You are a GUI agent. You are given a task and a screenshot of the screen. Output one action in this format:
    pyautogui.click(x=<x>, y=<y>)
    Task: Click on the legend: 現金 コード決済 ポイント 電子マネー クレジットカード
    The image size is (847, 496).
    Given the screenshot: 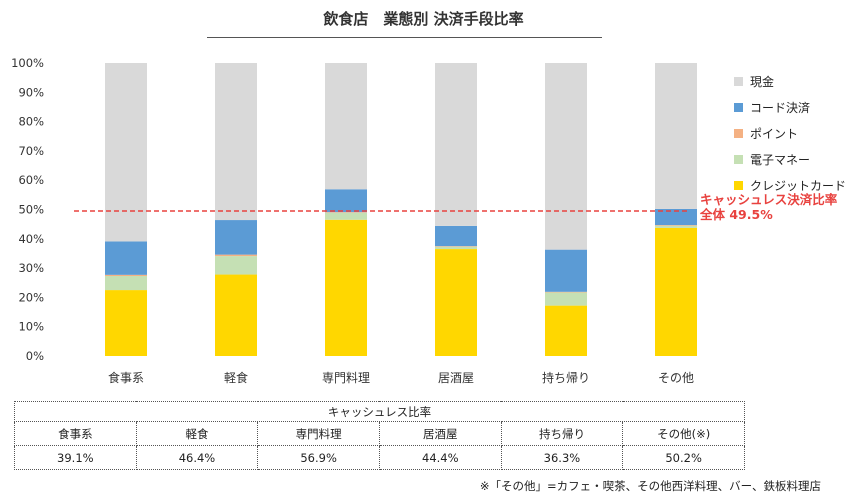 What is the action you would take?
    pyautogui.click(x=790, y=133)
    